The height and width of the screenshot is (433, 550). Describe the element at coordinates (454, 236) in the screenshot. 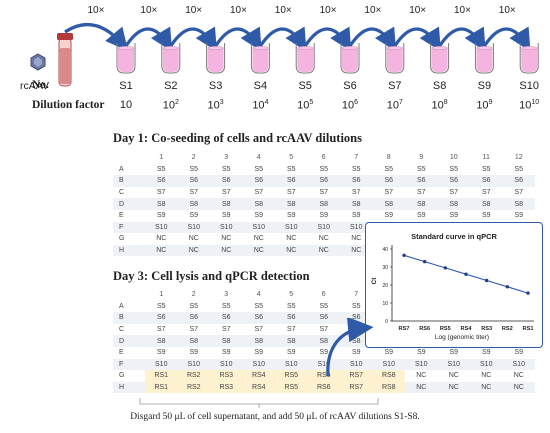

I see `chart-title: Standard curve in qPCR` at that location.